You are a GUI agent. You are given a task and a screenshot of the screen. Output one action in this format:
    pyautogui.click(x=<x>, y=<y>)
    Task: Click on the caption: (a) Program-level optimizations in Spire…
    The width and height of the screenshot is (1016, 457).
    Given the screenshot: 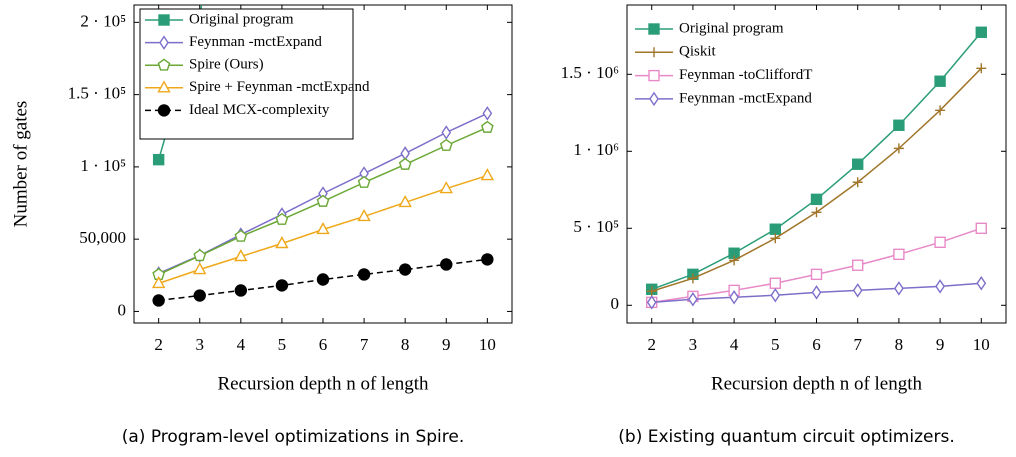 What is the action you would take?
    pyautogui.click(x=293, y=437)
    